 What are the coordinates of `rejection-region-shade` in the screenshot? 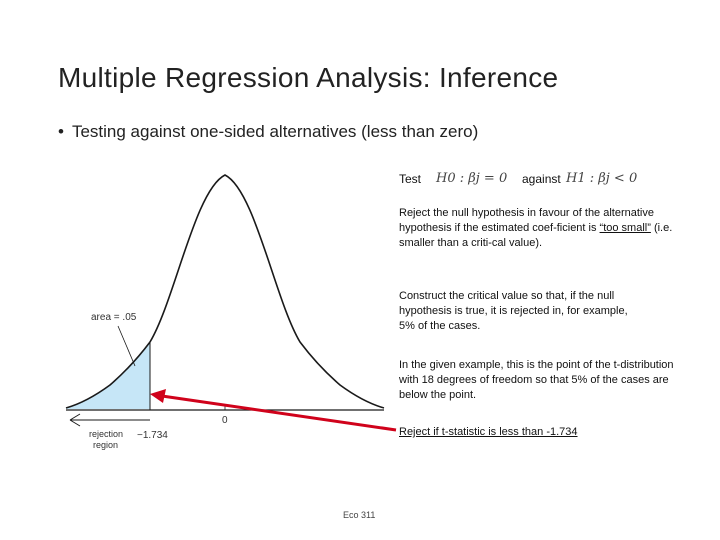 It's located at (108, 375).